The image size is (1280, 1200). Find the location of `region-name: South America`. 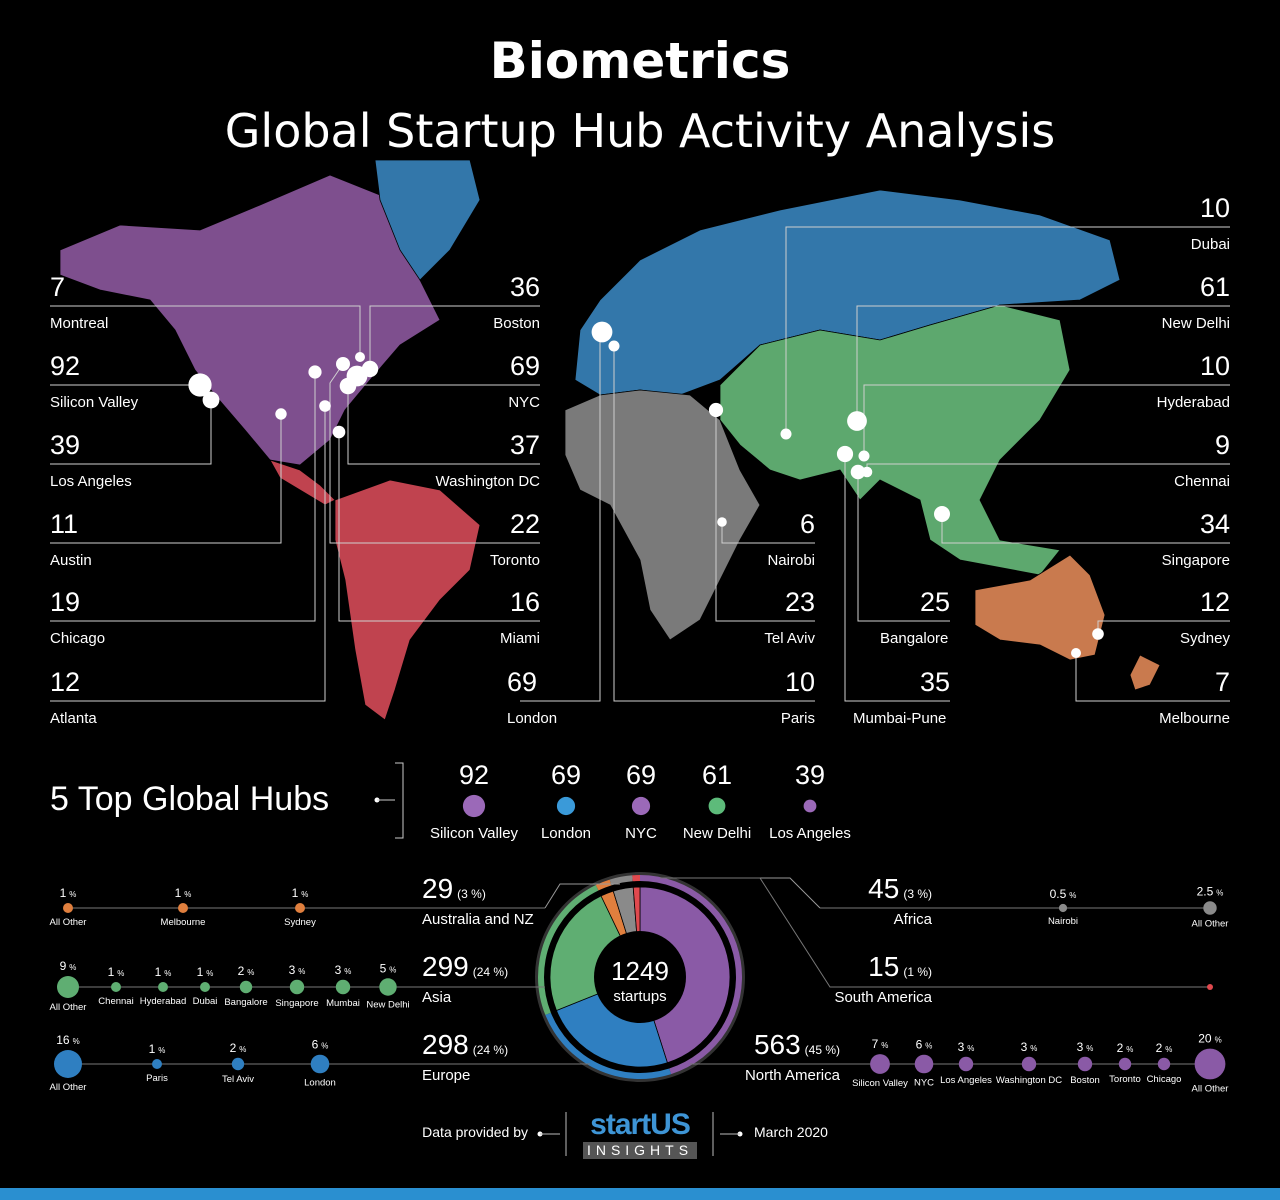

region-name: South America is located at coordinates (883, 997).